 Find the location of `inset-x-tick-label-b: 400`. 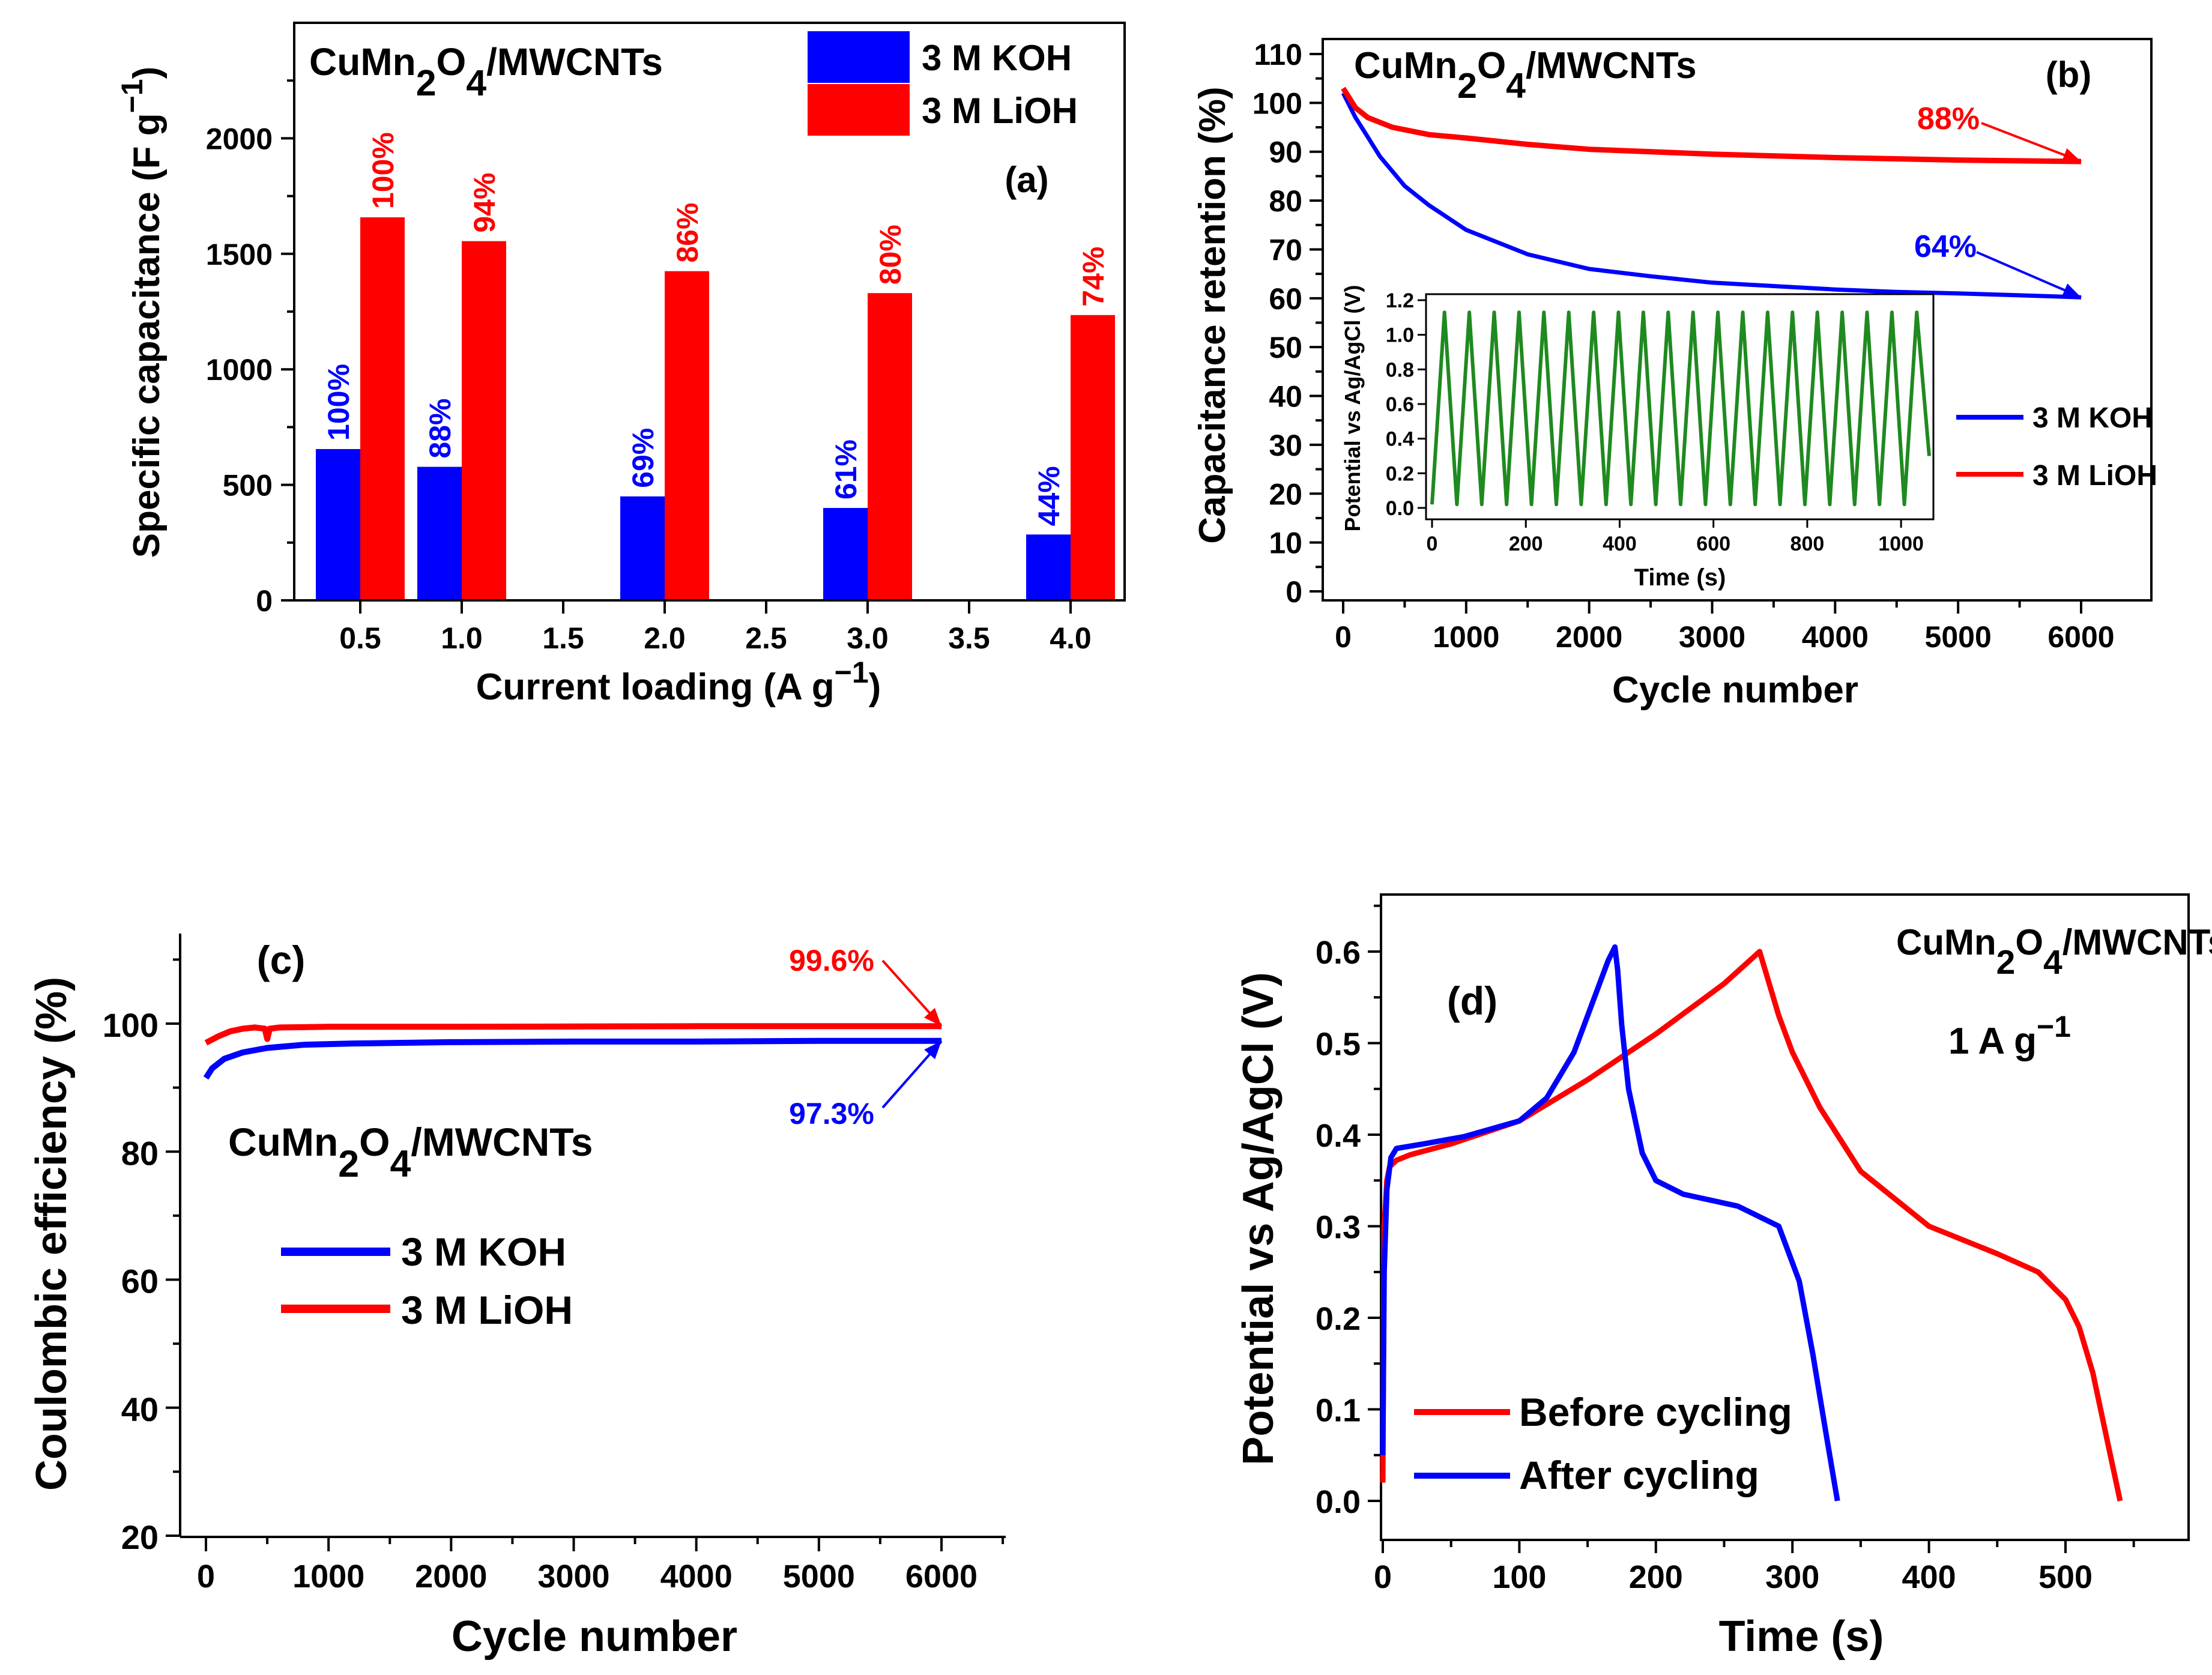

inset-x-tick-label-b: 400 is located at coordinates (1620, 544).